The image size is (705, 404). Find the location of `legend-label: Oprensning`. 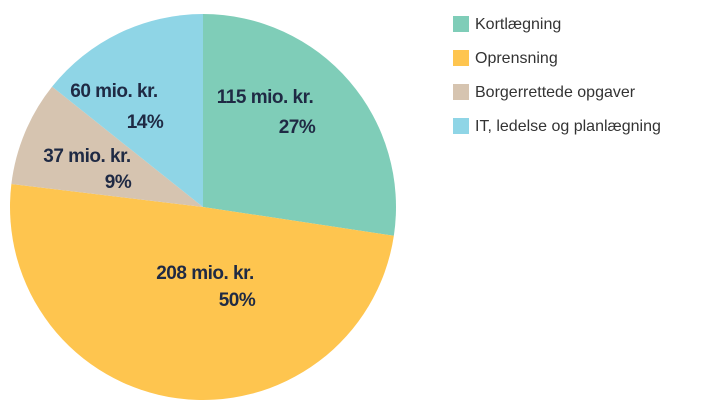

legend-label: Oprensning is located at coordinates (516, 58).